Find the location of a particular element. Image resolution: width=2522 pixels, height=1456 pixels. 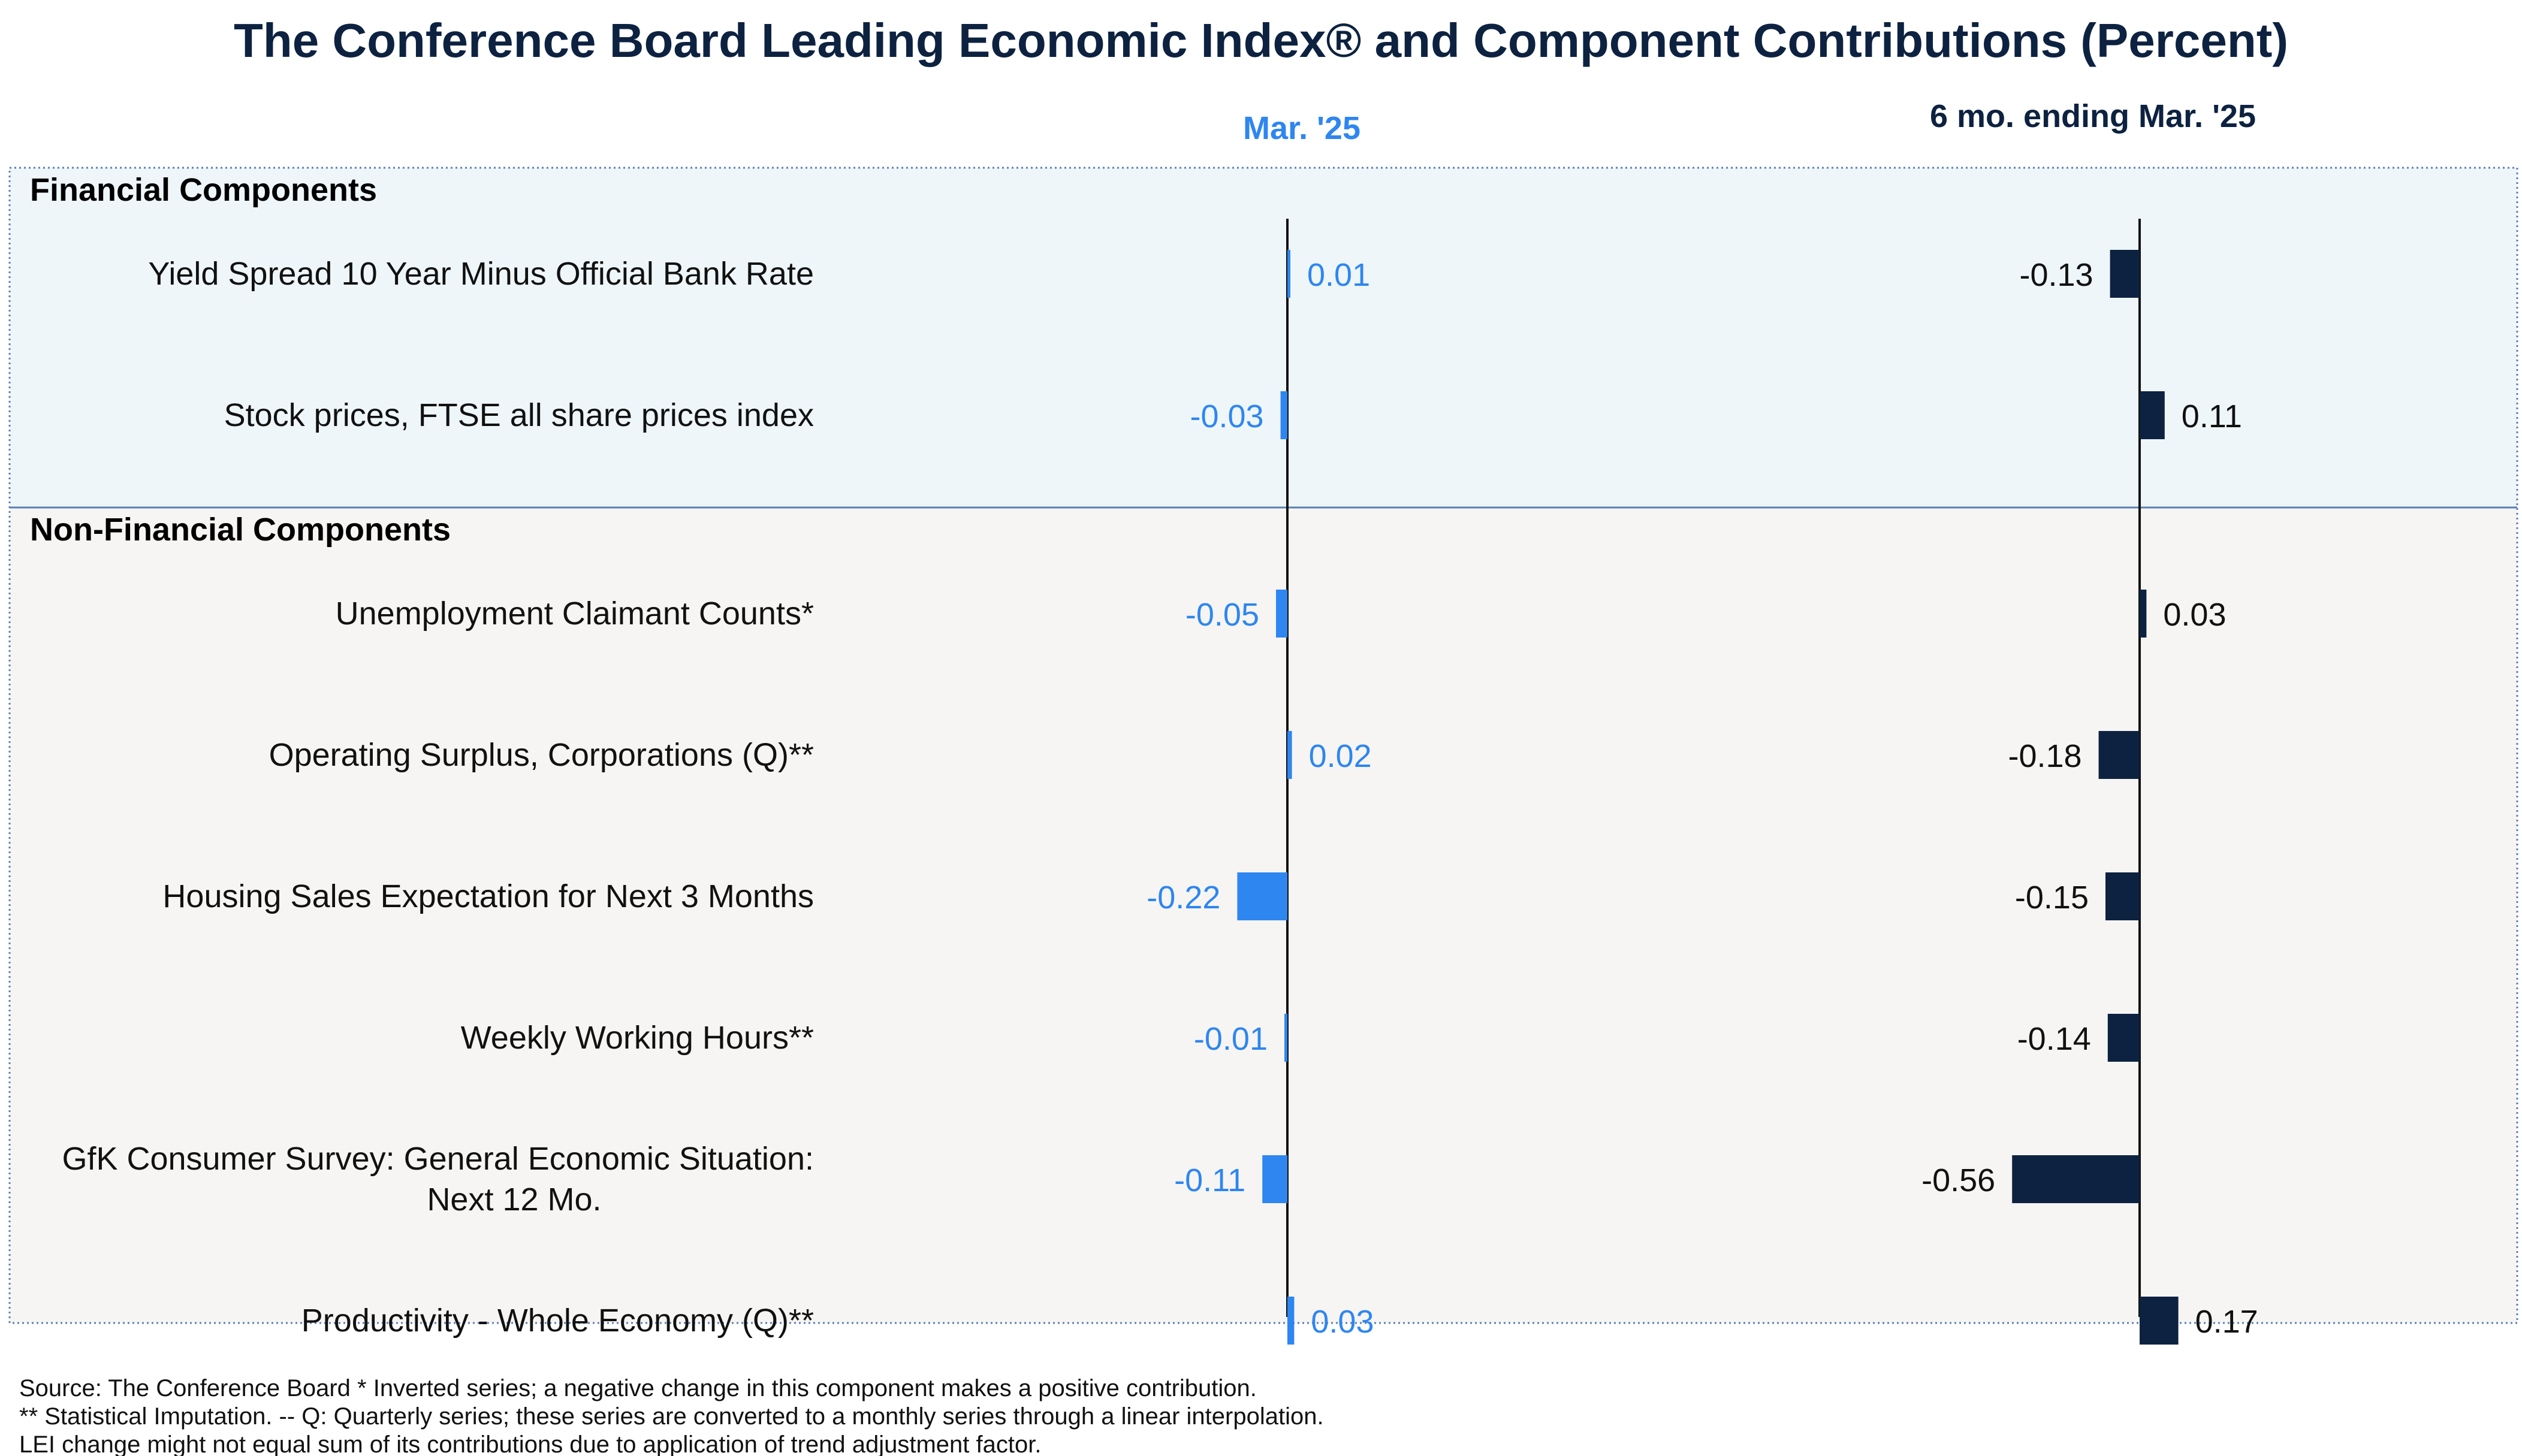

component-label: Unemployment Claimant Counts* is located at coordinates (575, 614).